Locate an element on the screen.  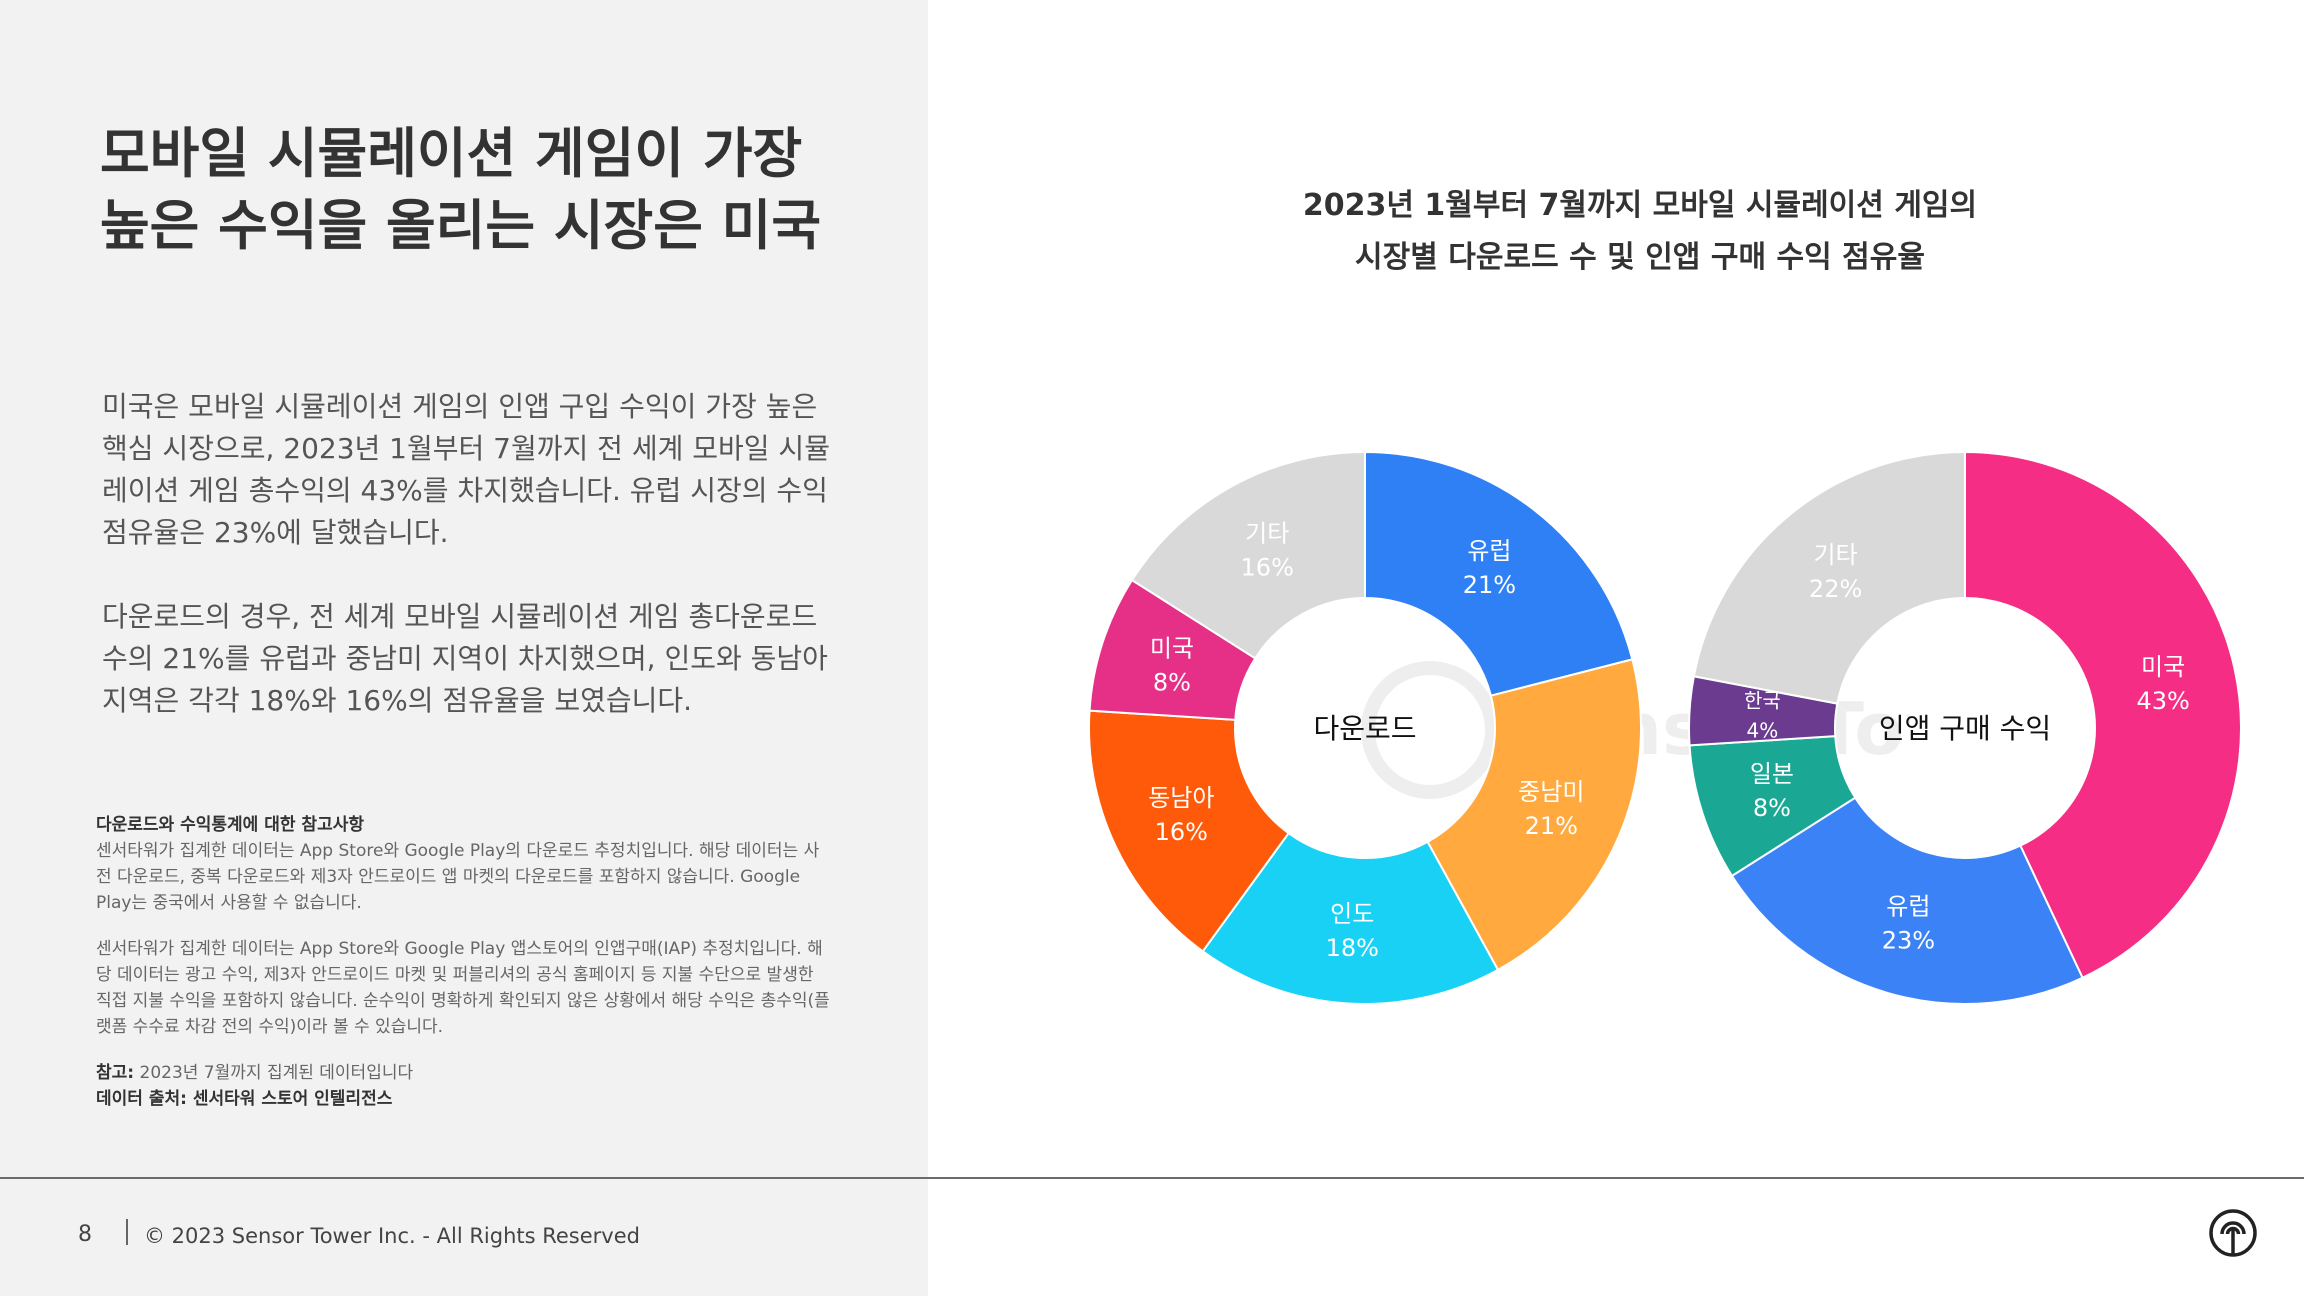
notes-downloads-line: Play는 중국에서 사용할 수 없습니다. is located at coordinates (229, 903).